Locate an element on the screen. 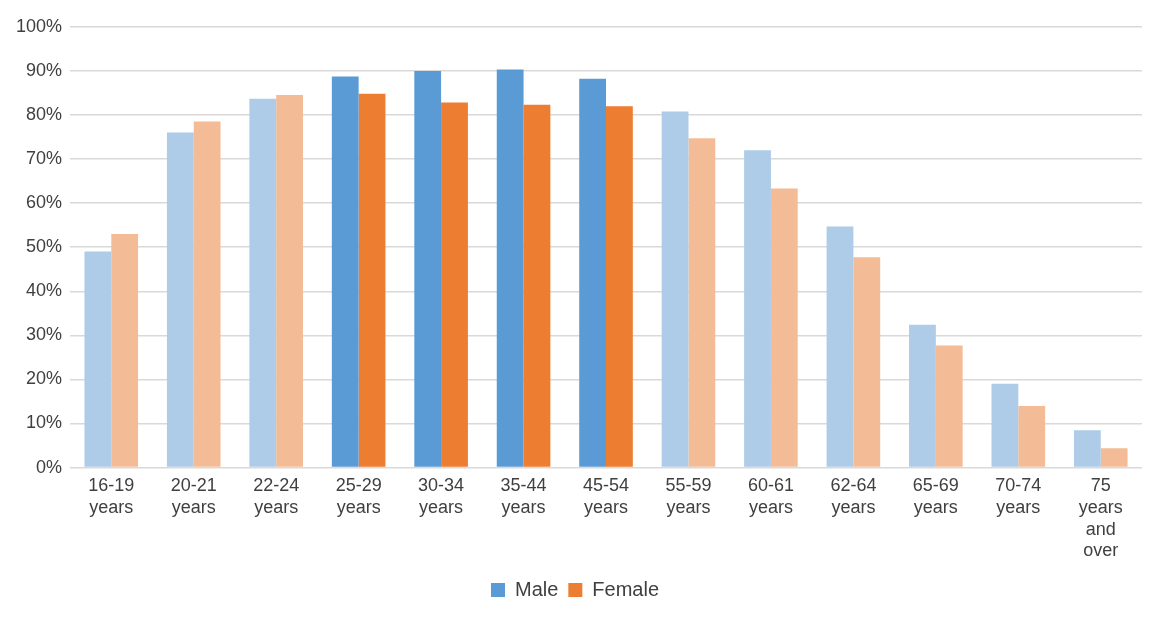  y-tick-label: 70% is located at coordinates (44, 158).